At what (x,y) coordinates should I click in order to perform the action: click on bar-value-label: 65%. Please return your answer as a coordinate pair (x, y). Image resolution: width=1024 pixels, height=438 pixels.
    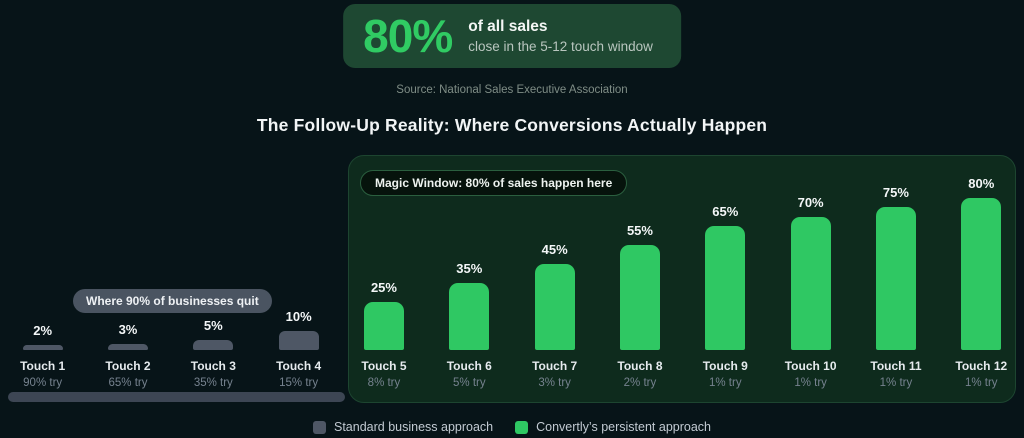
    Looking at the image, I should click on (725, 211).